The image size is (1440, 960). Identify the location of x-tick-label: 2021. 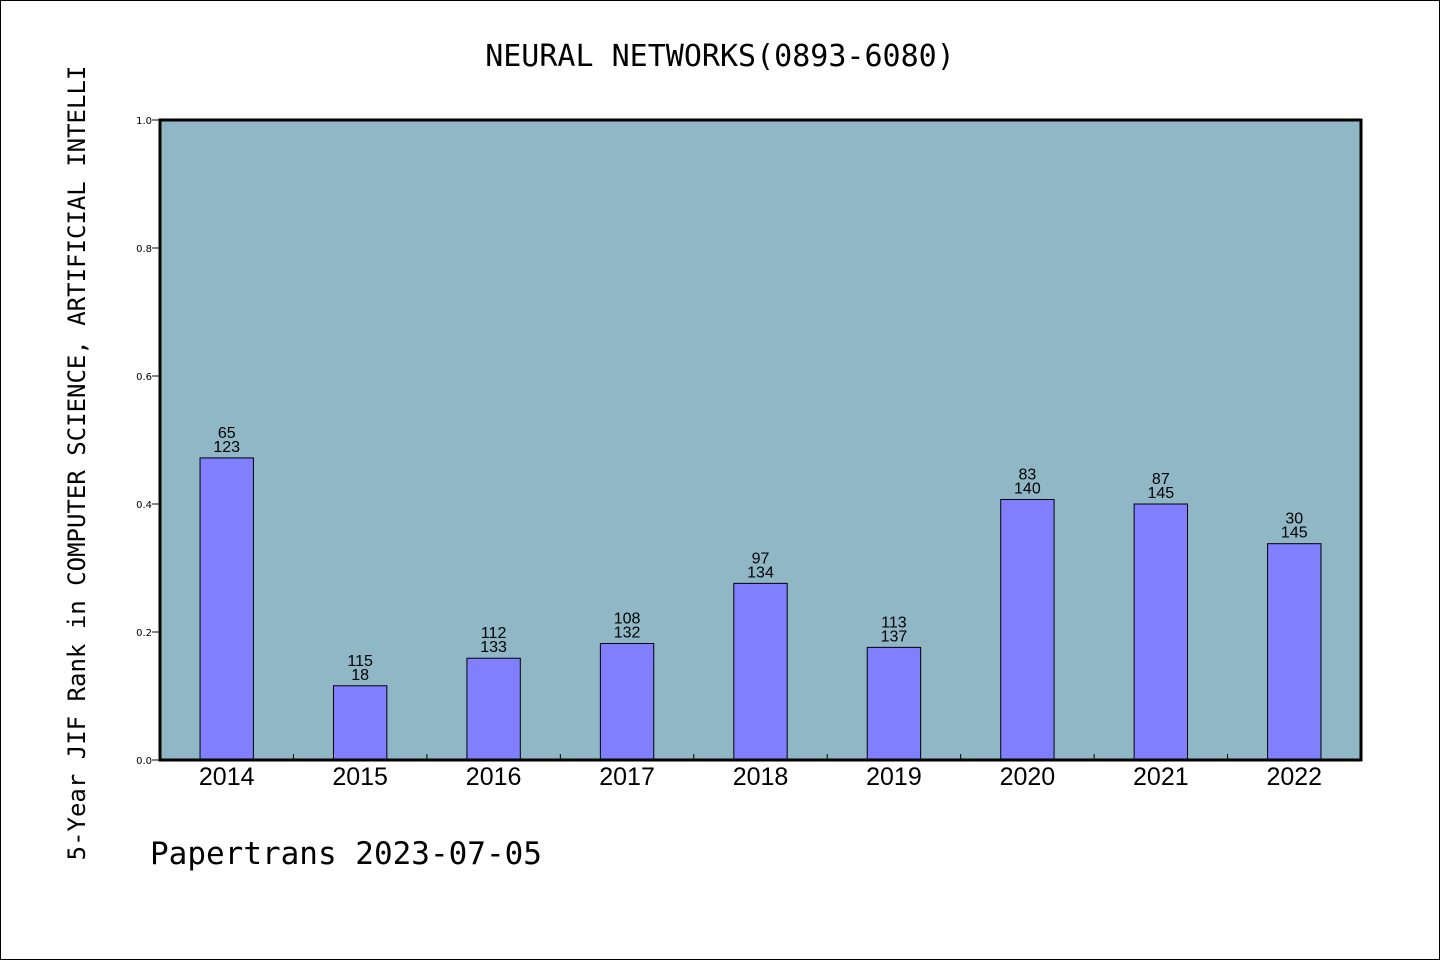
(1161, 777).